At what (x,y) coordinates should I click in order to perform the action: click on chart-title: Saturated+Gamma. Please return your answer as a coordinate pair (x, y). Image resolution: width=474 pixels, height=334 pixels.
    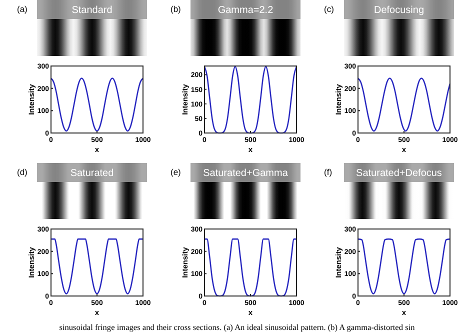
    Looking at the image, I should click on (245, 173).